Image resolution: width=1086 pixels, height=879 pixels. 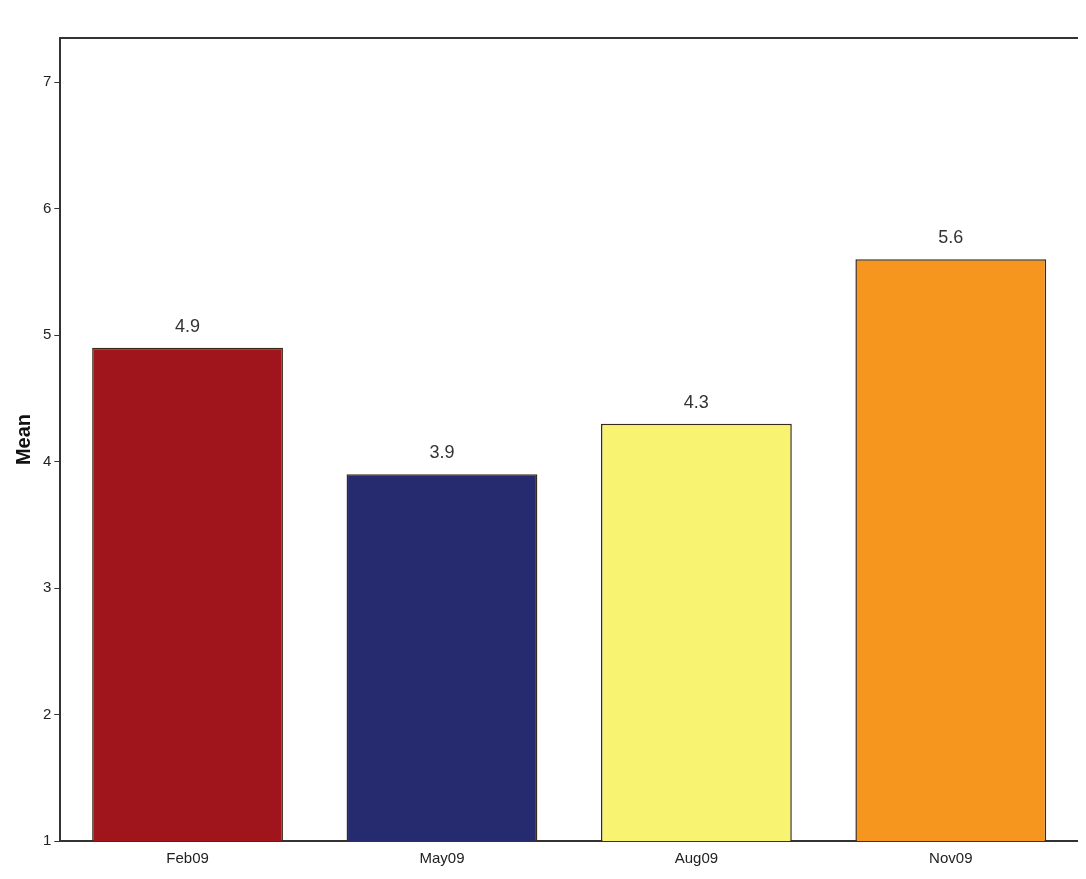 What do you see at coordinates (442, 452) in the screenshot?
I see `data-label: 3.9` at bounding box center [442, 452].